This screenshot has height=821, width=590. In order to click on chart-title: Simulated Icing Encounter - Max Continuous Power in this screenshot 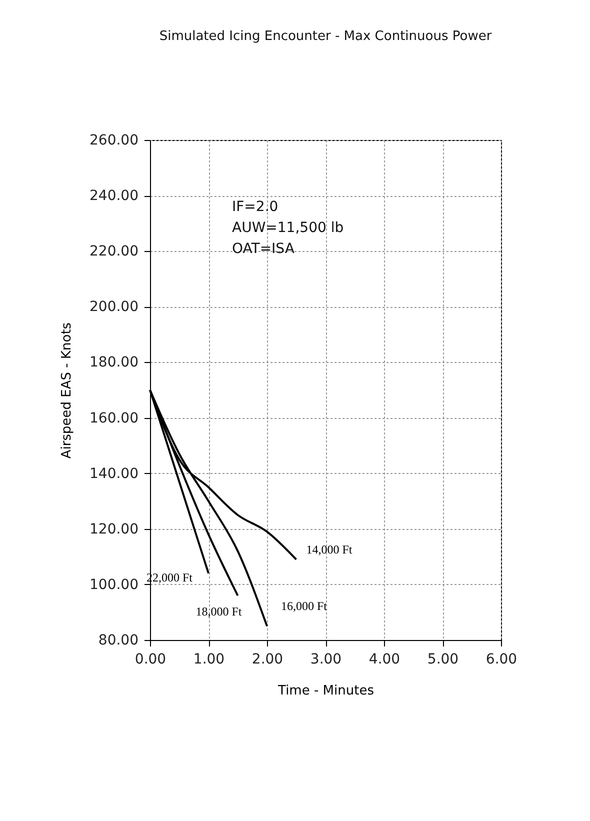, I will do `click(325, 36)`.